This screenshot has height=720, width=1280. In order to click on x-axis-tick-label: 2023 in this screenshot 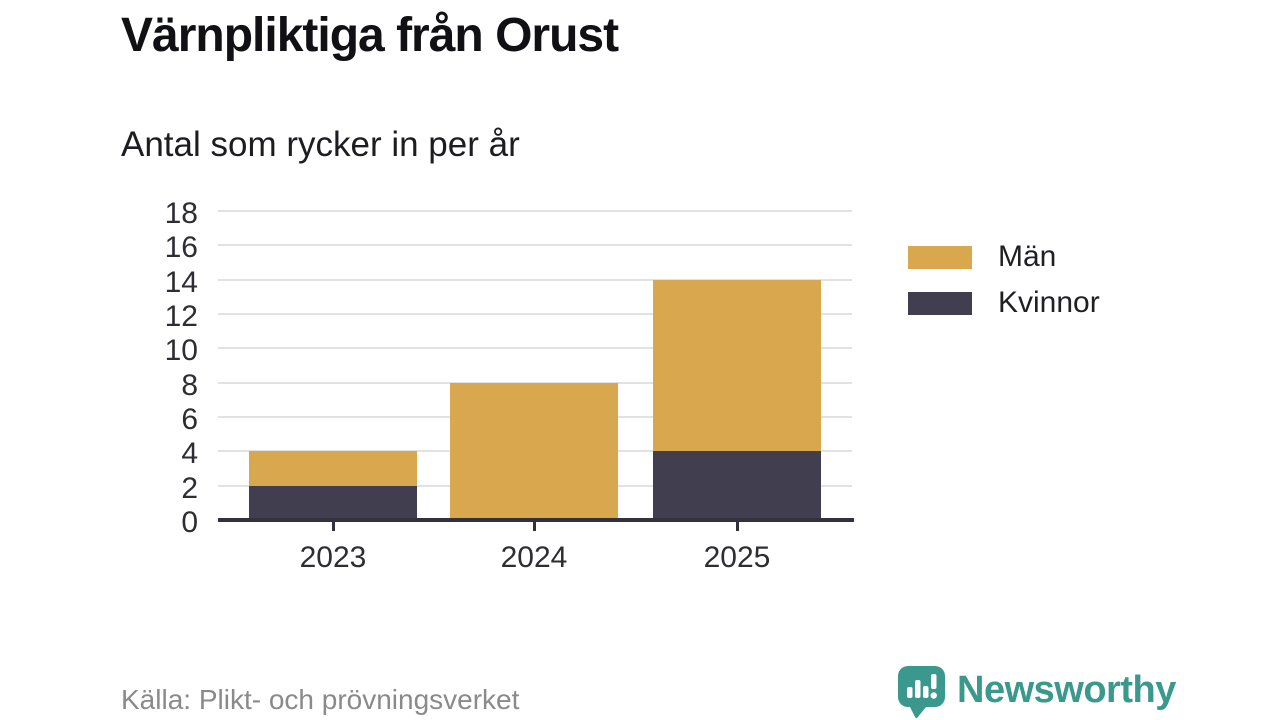, I will do `click(333, 557)`.